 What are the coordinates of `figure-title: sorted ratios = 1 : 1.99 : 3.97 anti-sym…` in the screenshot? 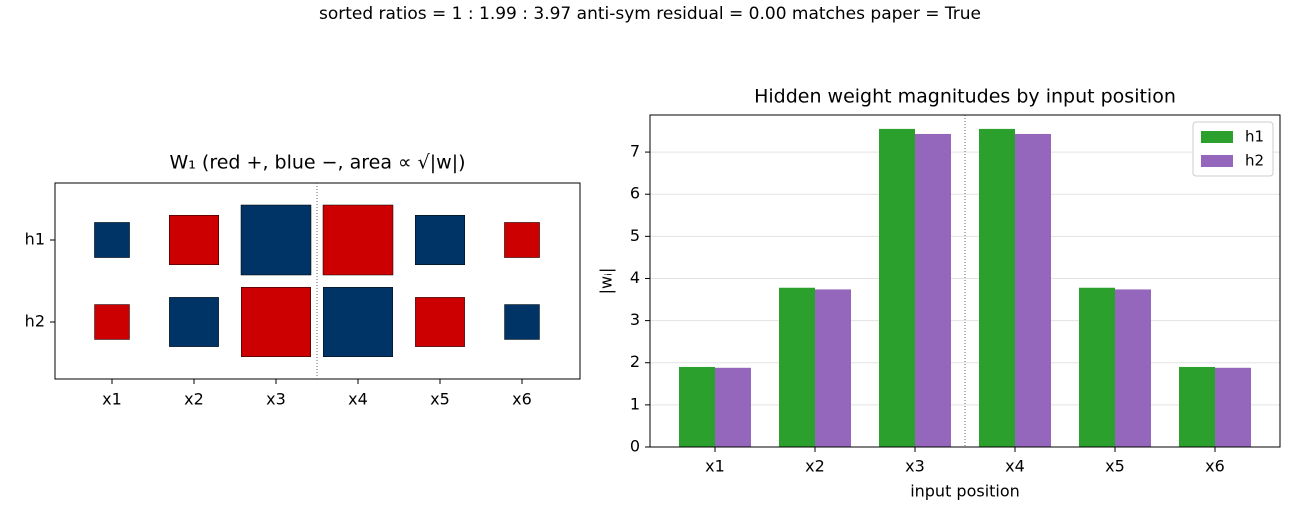 It's located at (650, 14).